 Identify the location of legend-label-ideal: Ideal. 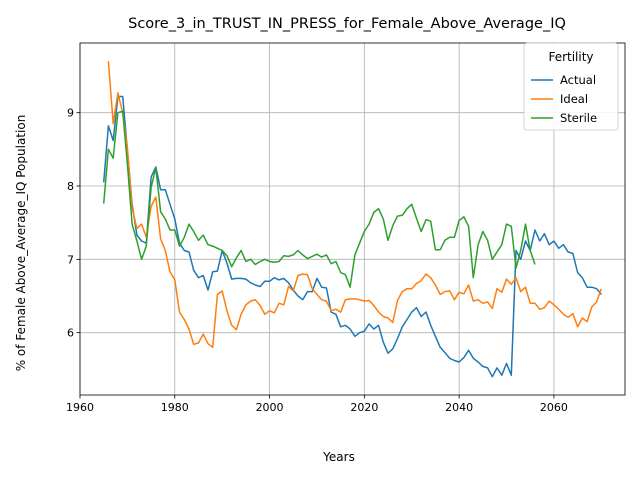
(574, 99).